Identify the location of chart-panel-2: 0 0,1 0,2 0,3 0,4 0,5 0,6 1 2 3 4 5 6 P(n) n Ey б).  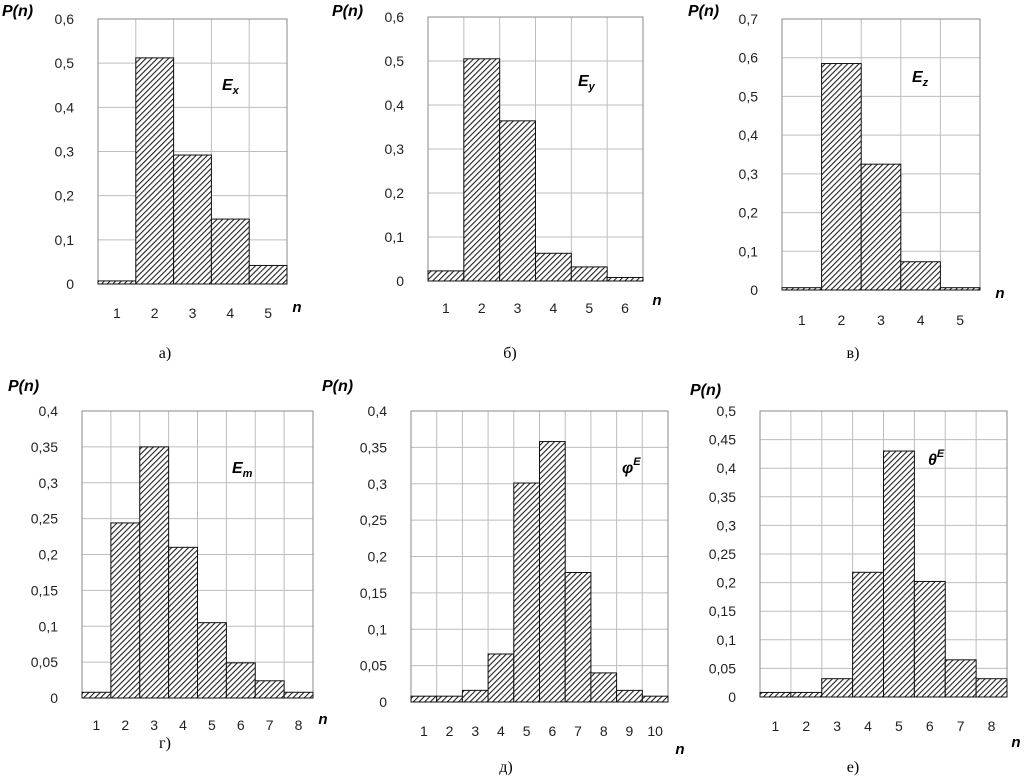
(497, 182).